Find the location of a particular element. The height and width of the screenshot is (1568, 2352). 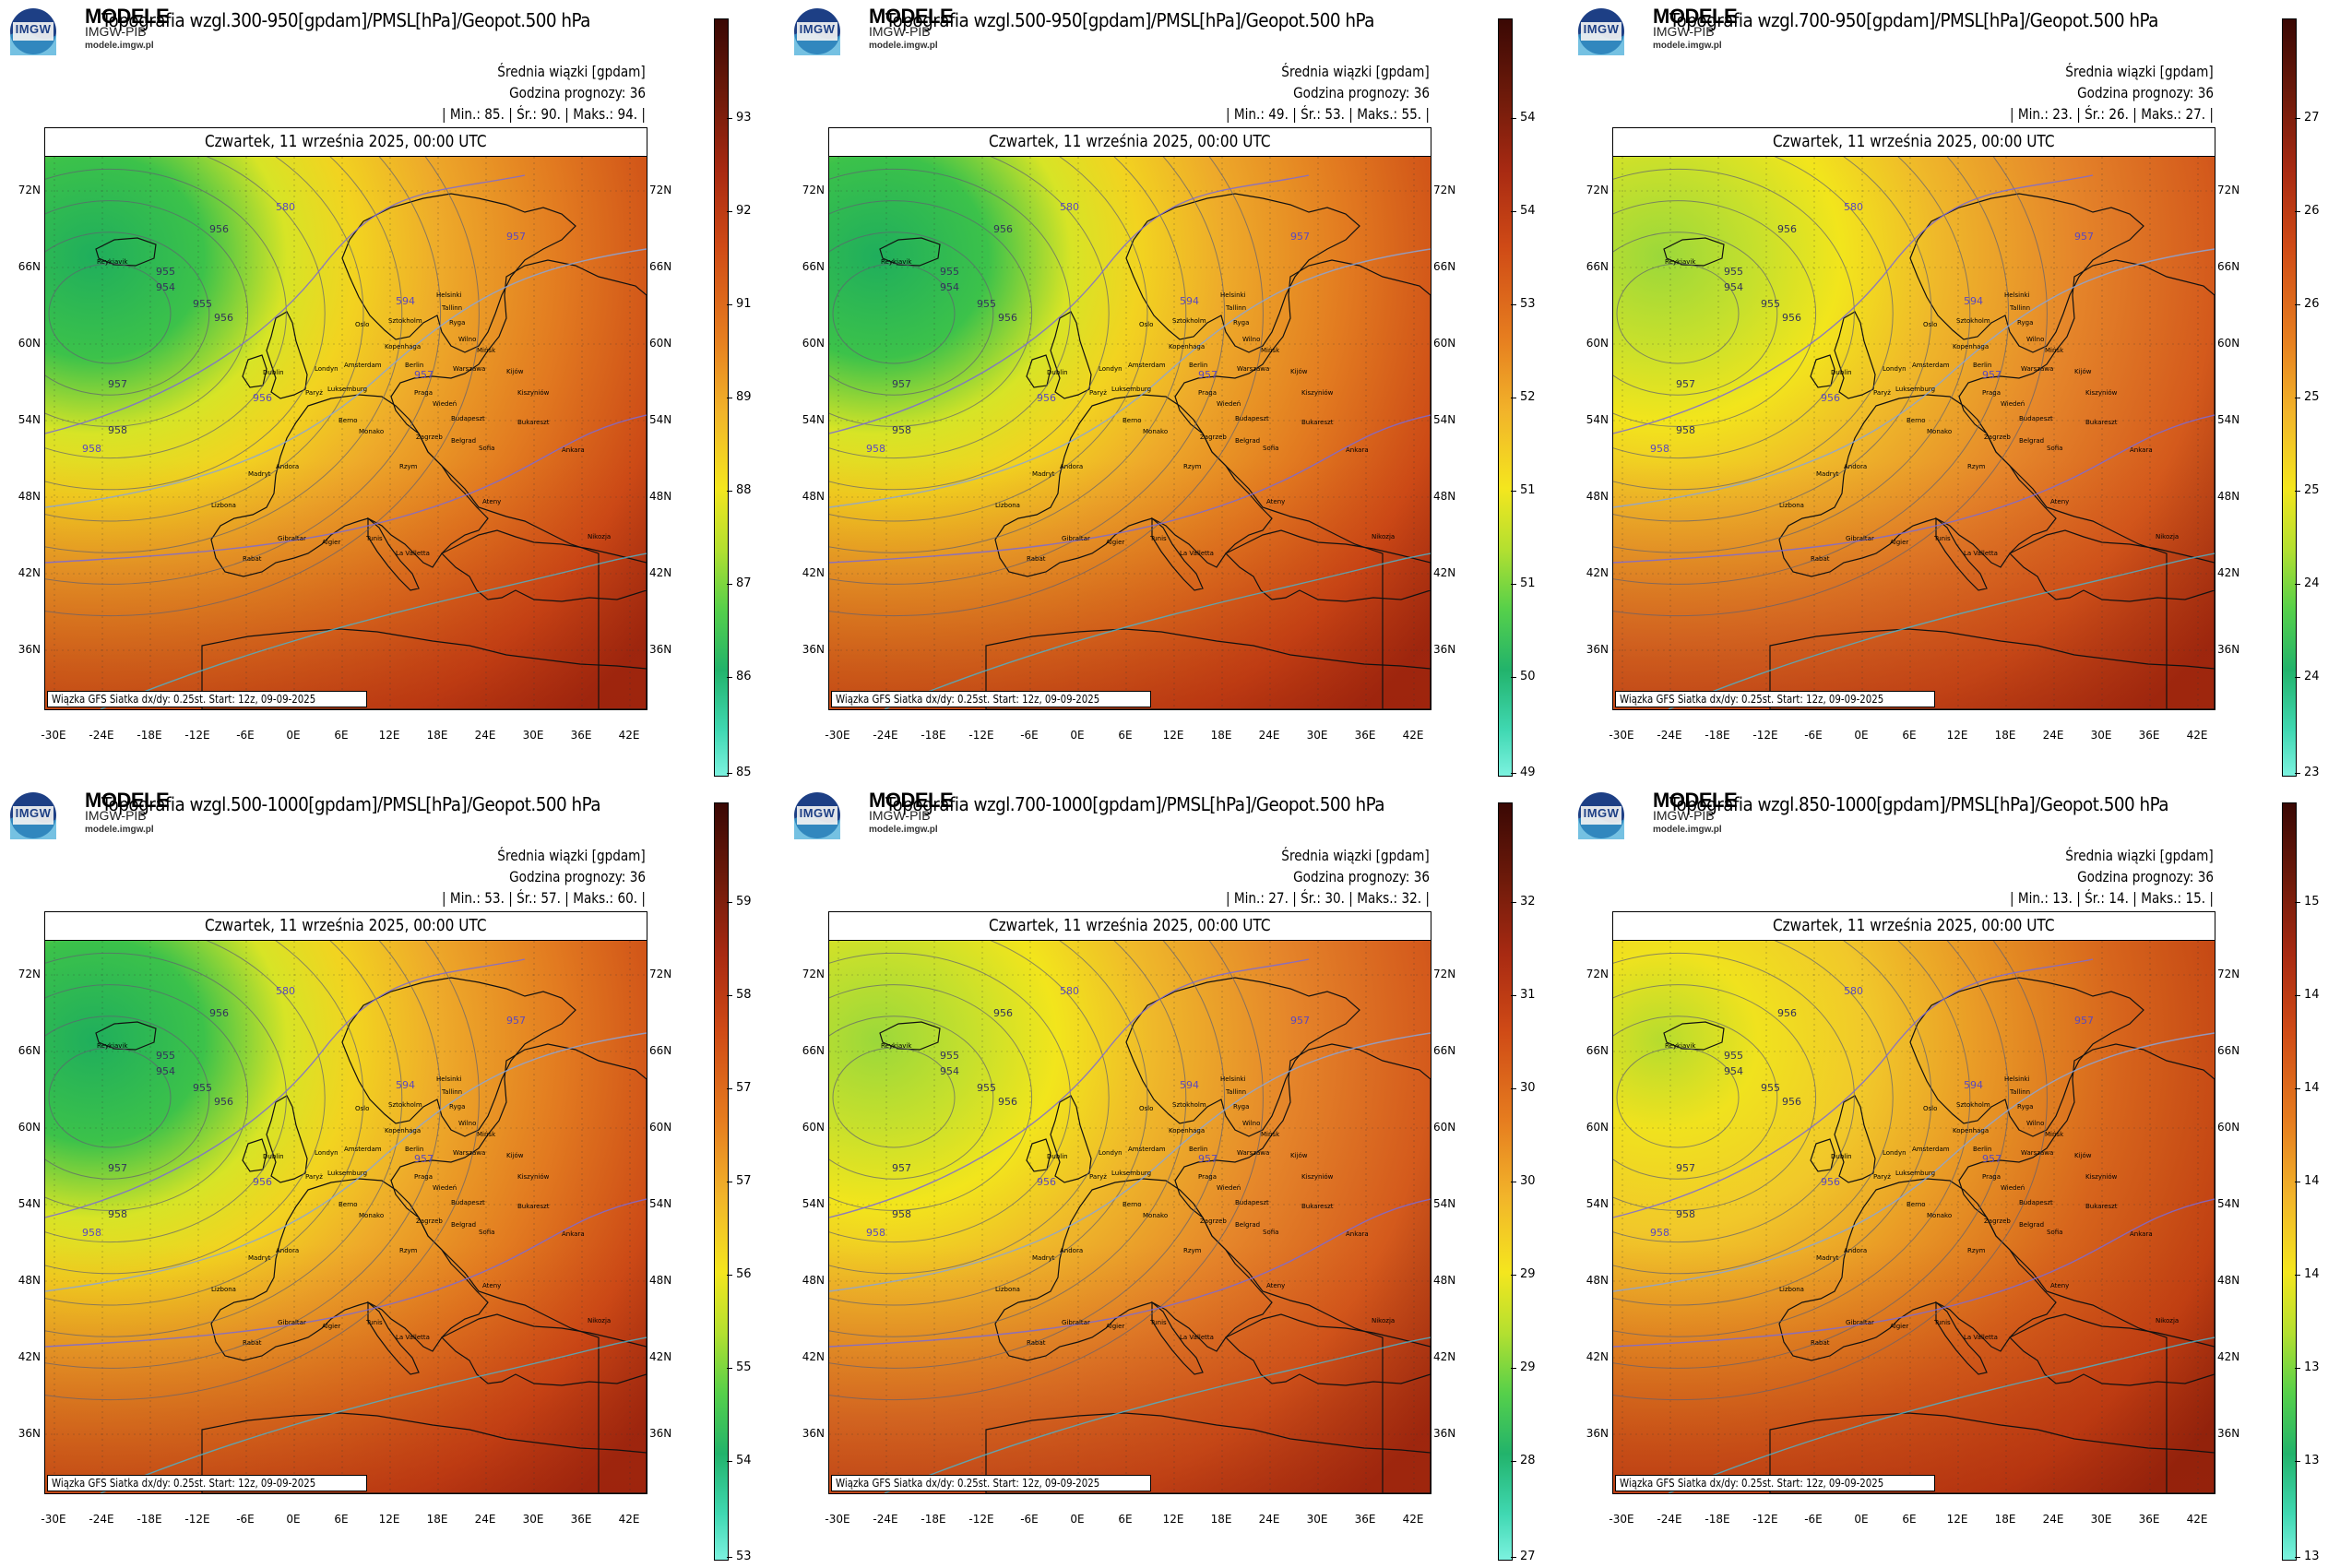

logo-letters: IMGW is located at coordinates (33, 29).